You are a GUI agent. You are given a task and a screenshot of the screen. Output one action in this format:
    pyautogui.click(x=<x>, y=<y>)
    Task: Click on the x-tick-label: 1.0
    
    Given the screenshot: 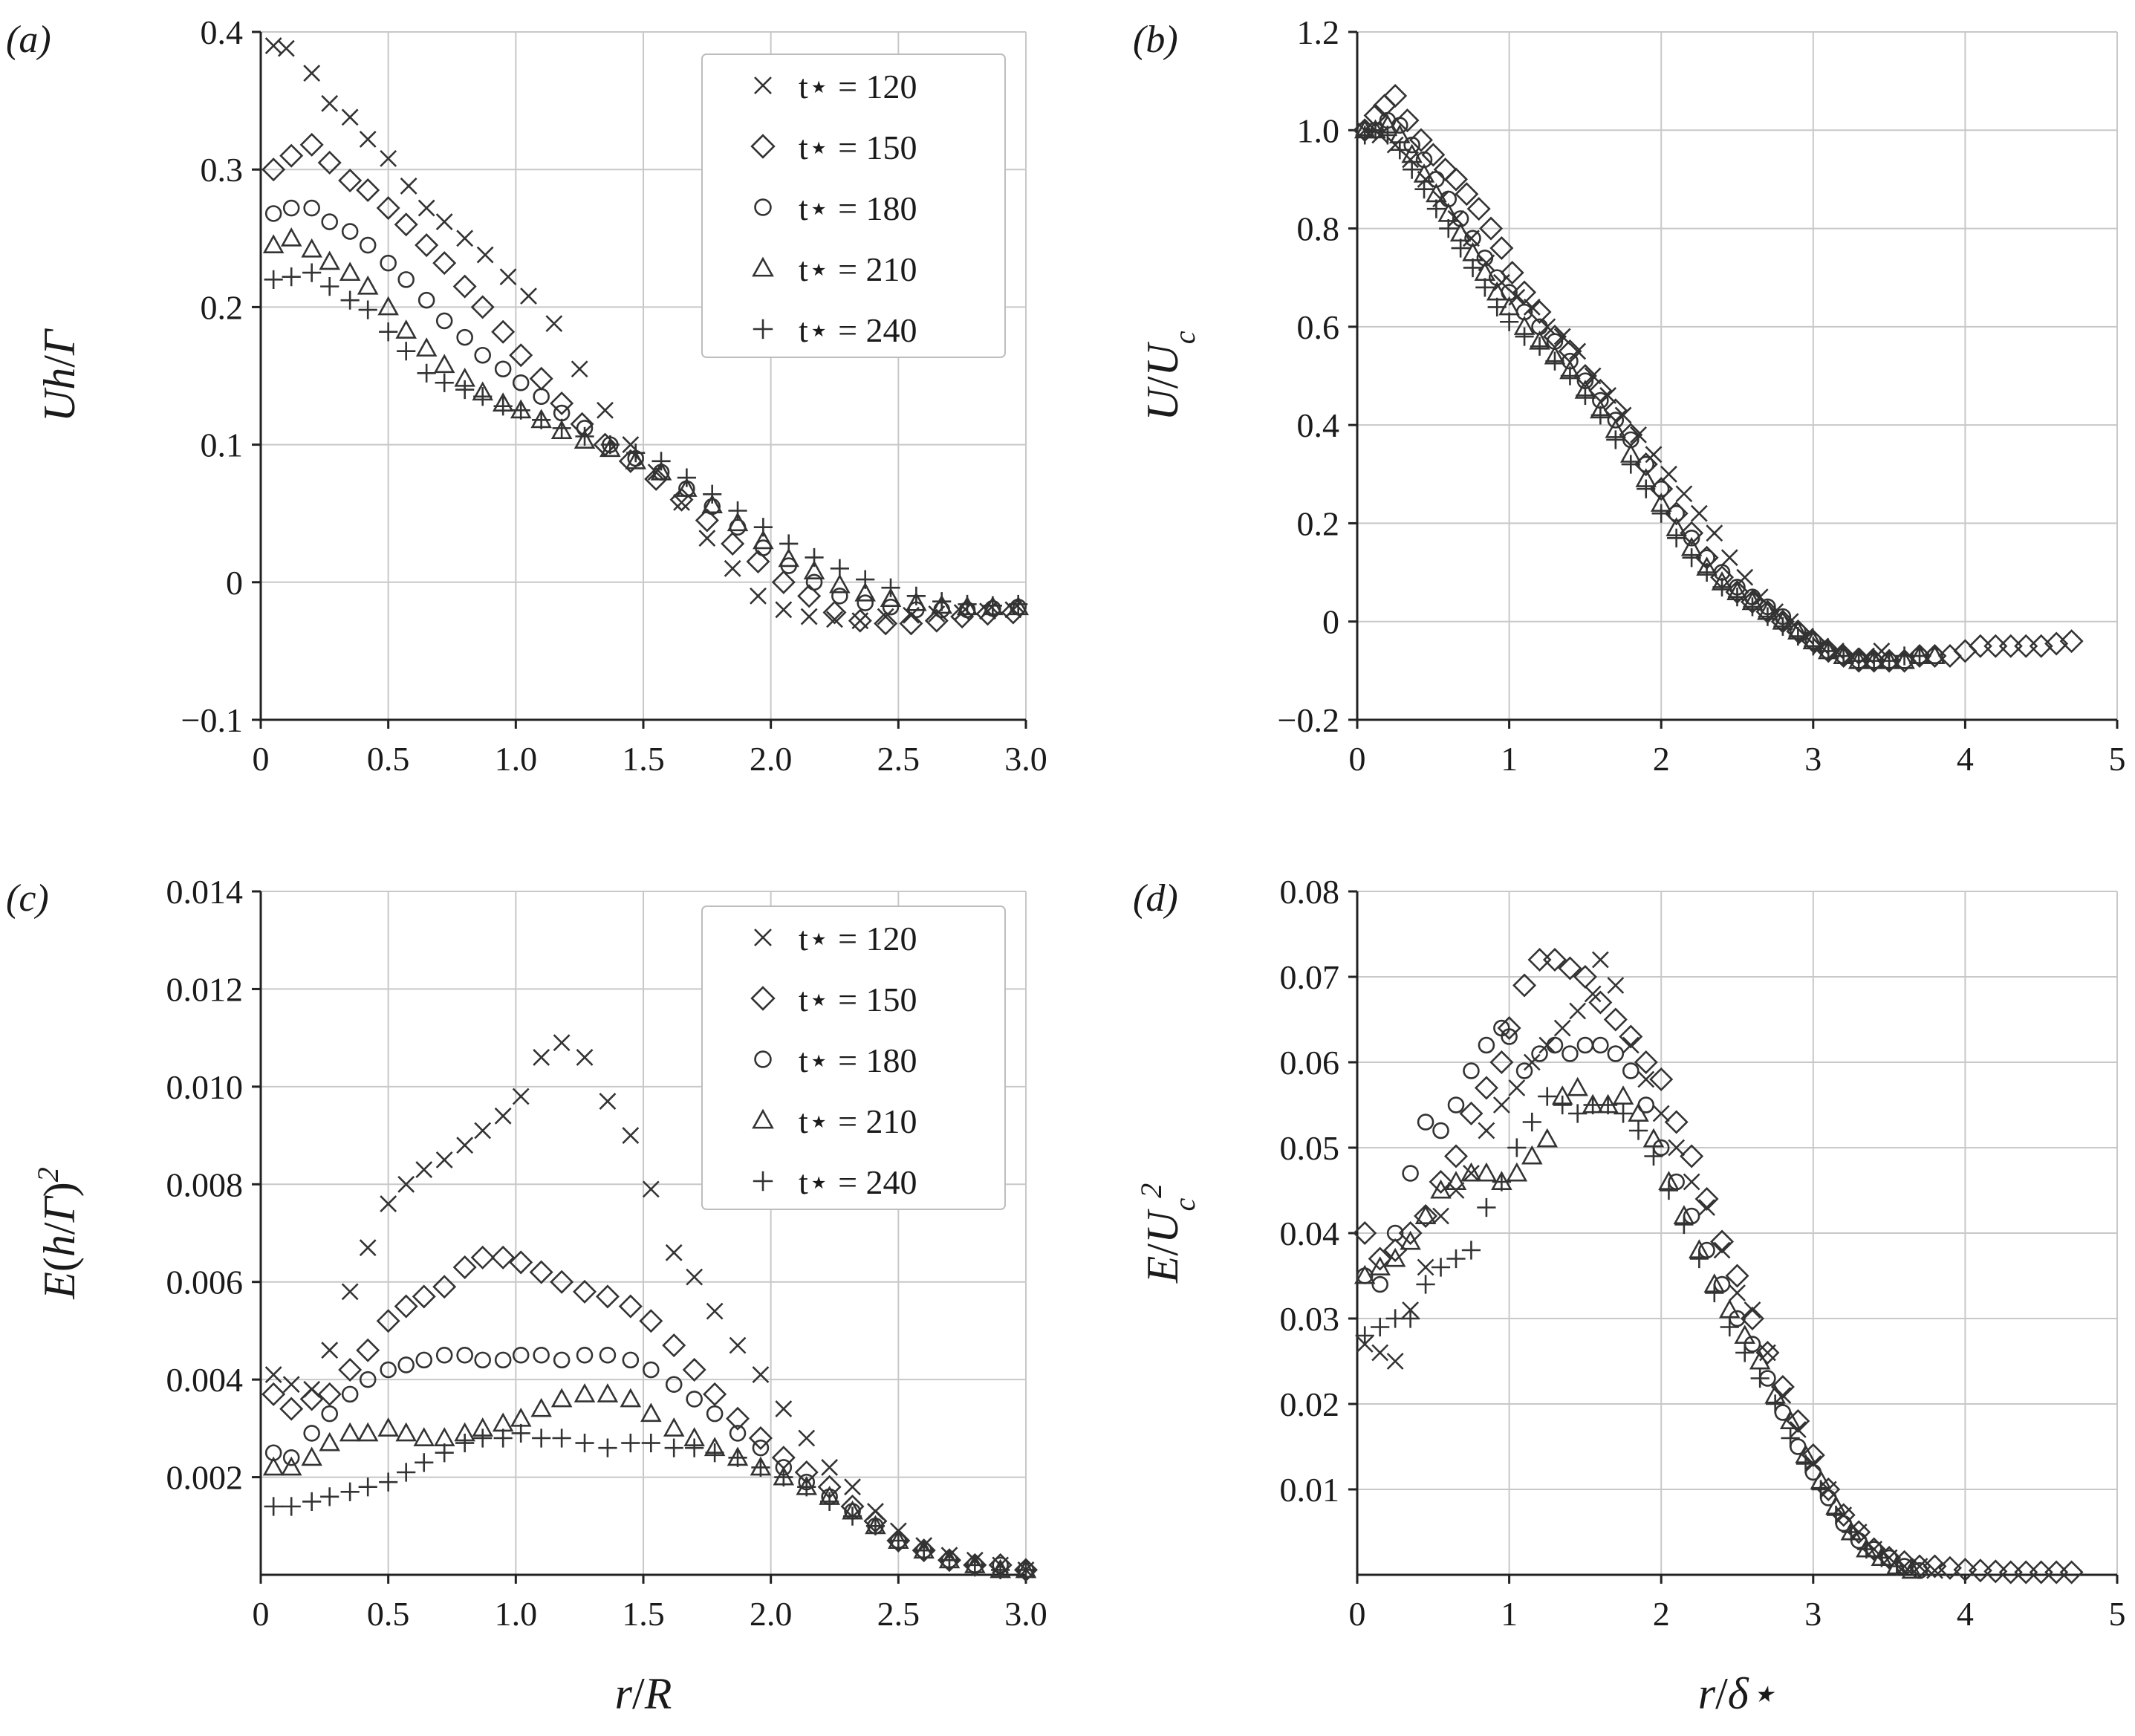 What is the action you would take?
    pyautogui.click(x=517, y=1614)
    